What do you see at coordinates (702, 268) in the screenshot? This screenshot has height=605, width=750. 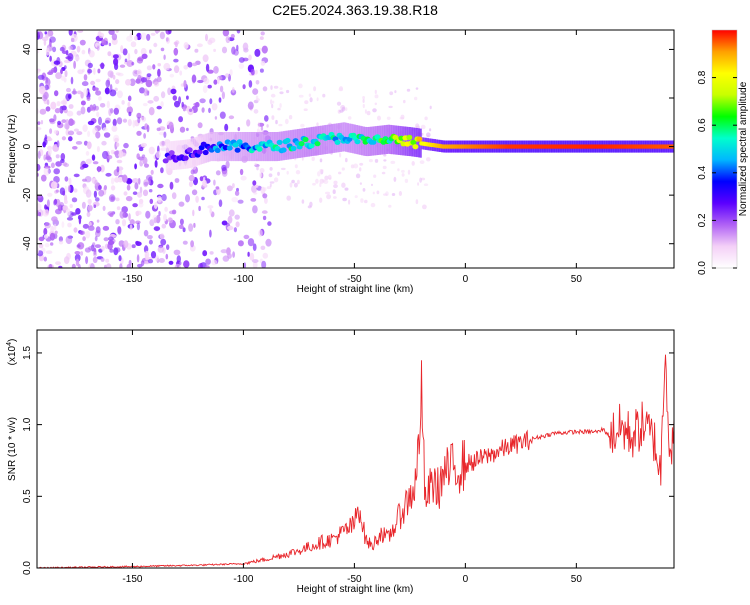 I see `colorbar-tick-label: 0.0` at bounding box center [702, 268].